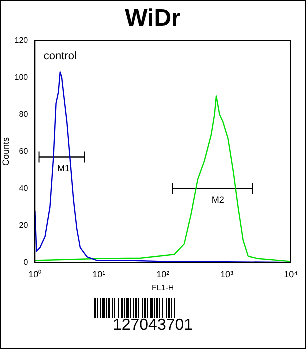 This screenshot has height=349, width=306. What do you see at coordinates (26, 262) in the screenshot?
I see `y-tick-label: 0` at bounding box center [26, 262].